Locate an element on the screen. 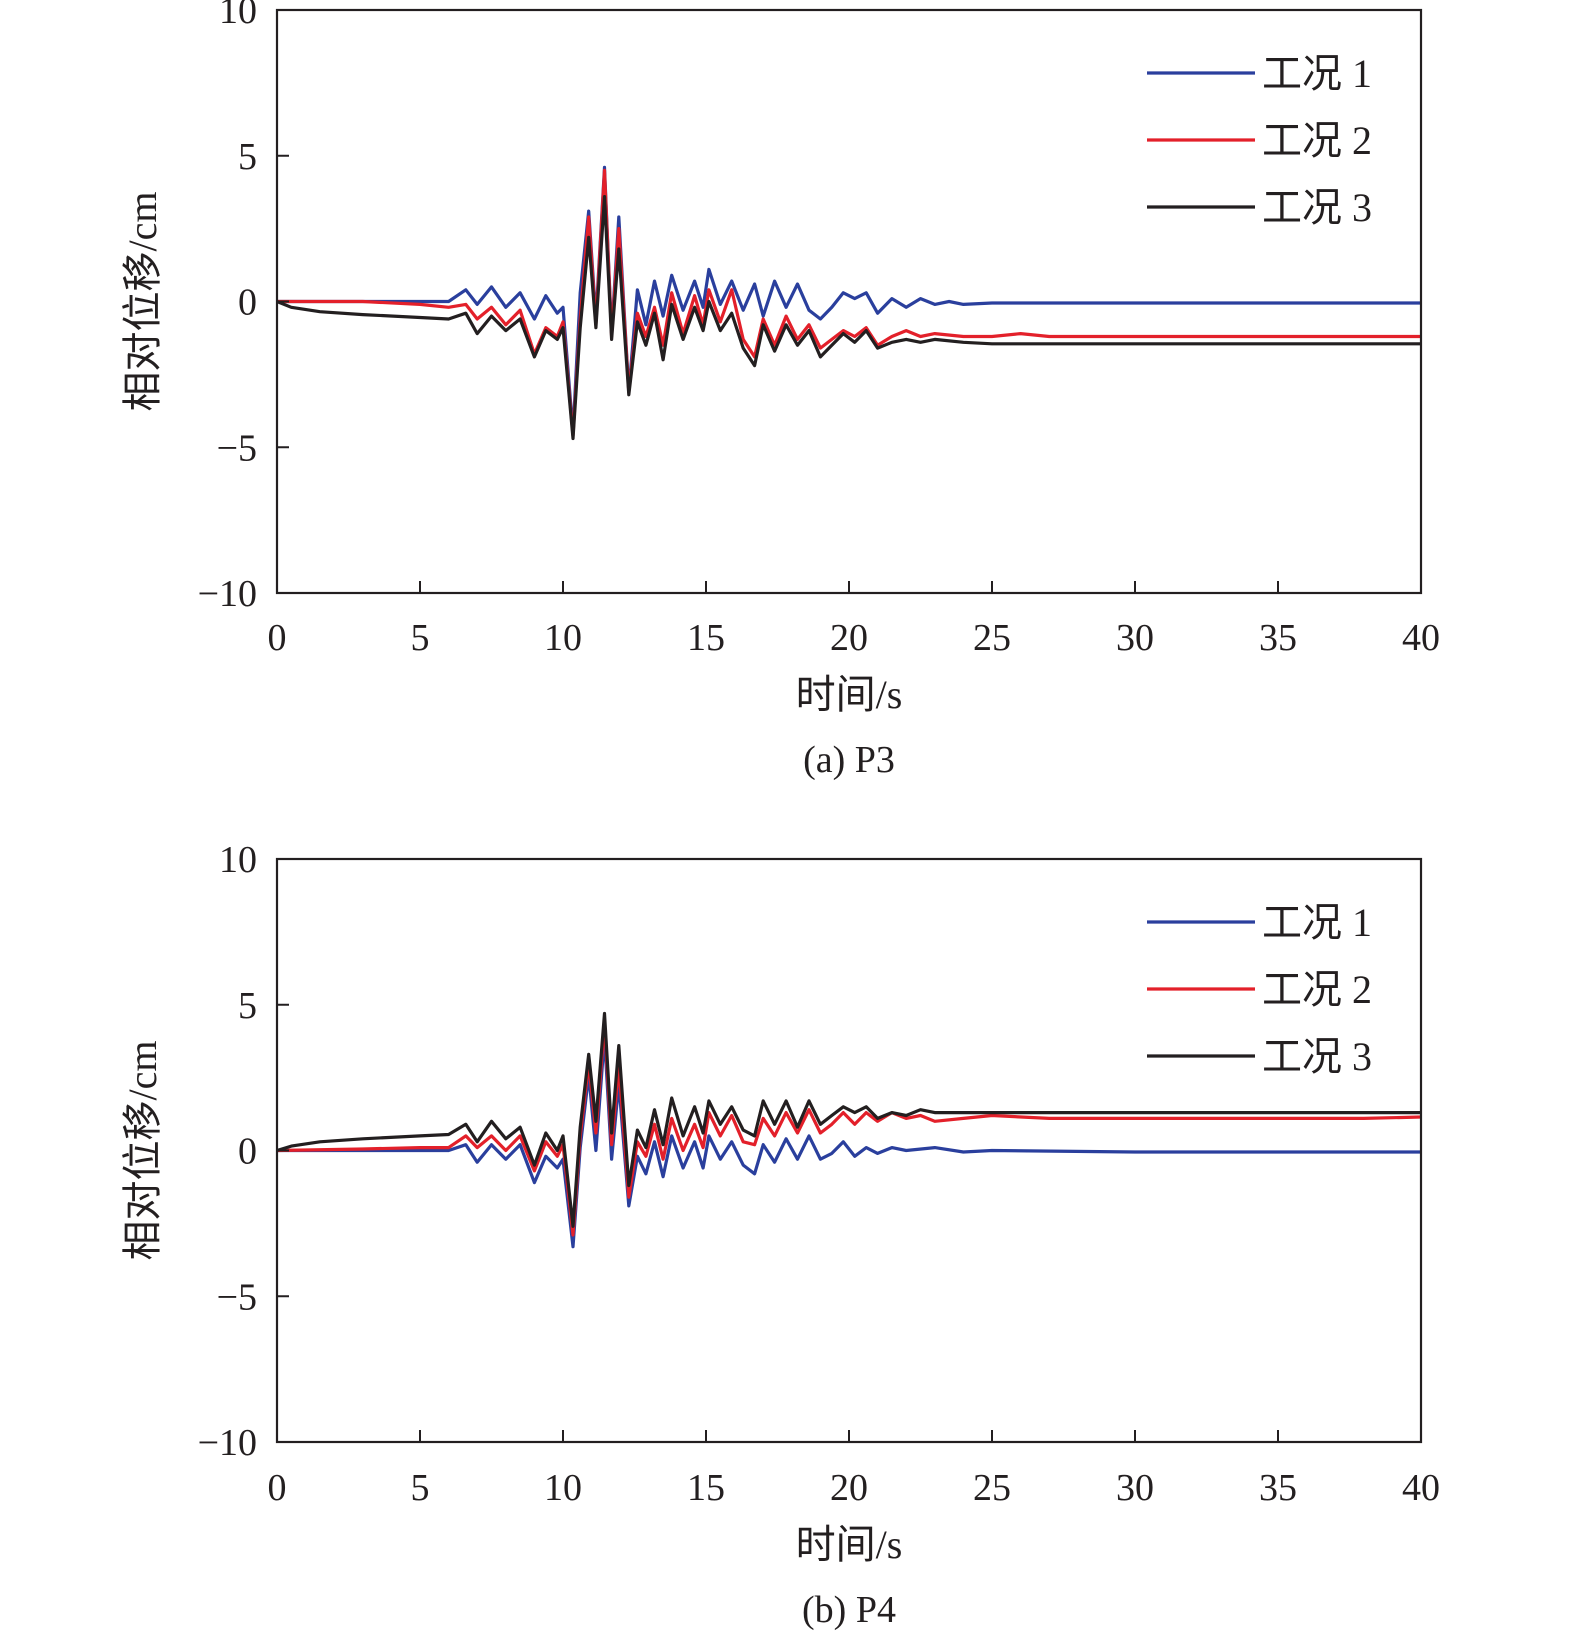 This screenshot has width=1575, height=1635. panel-caption: (a) P3 is located at coordinates (849, 760).